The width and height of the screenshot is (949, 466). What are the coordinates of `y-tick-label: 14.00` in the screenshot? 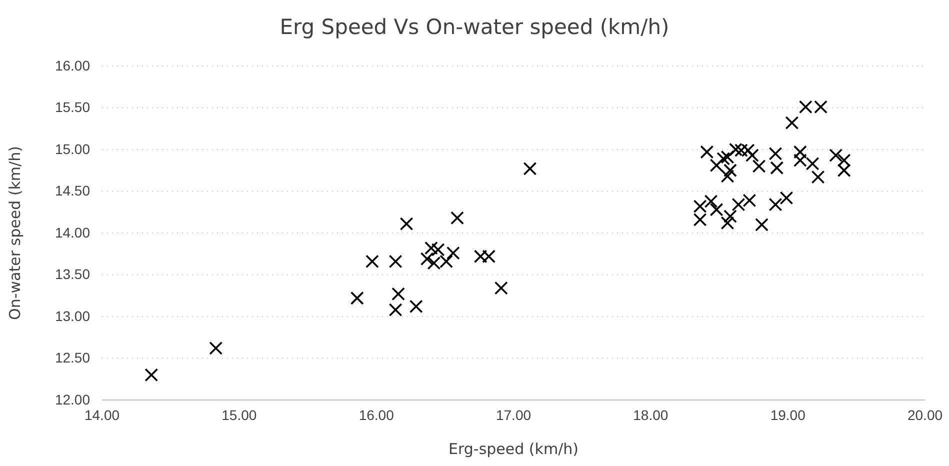 It's located at (72, 232).